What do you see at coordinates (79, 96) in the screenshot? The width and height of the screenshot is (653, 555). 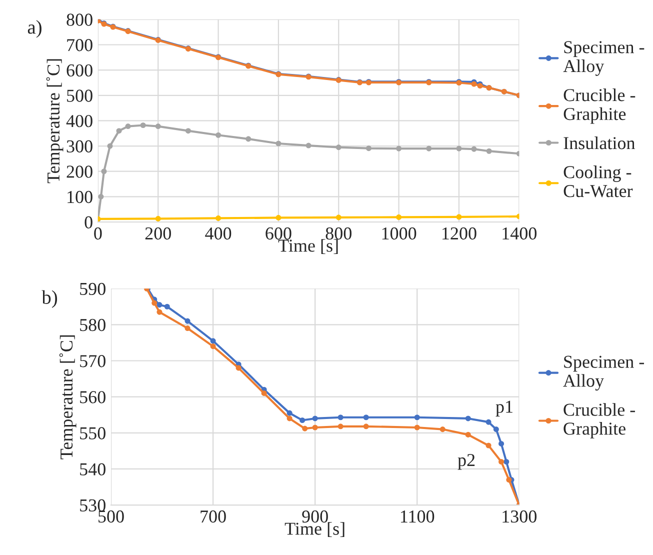 I see `y-tick-label: 500` at bounding box center [79, 96].